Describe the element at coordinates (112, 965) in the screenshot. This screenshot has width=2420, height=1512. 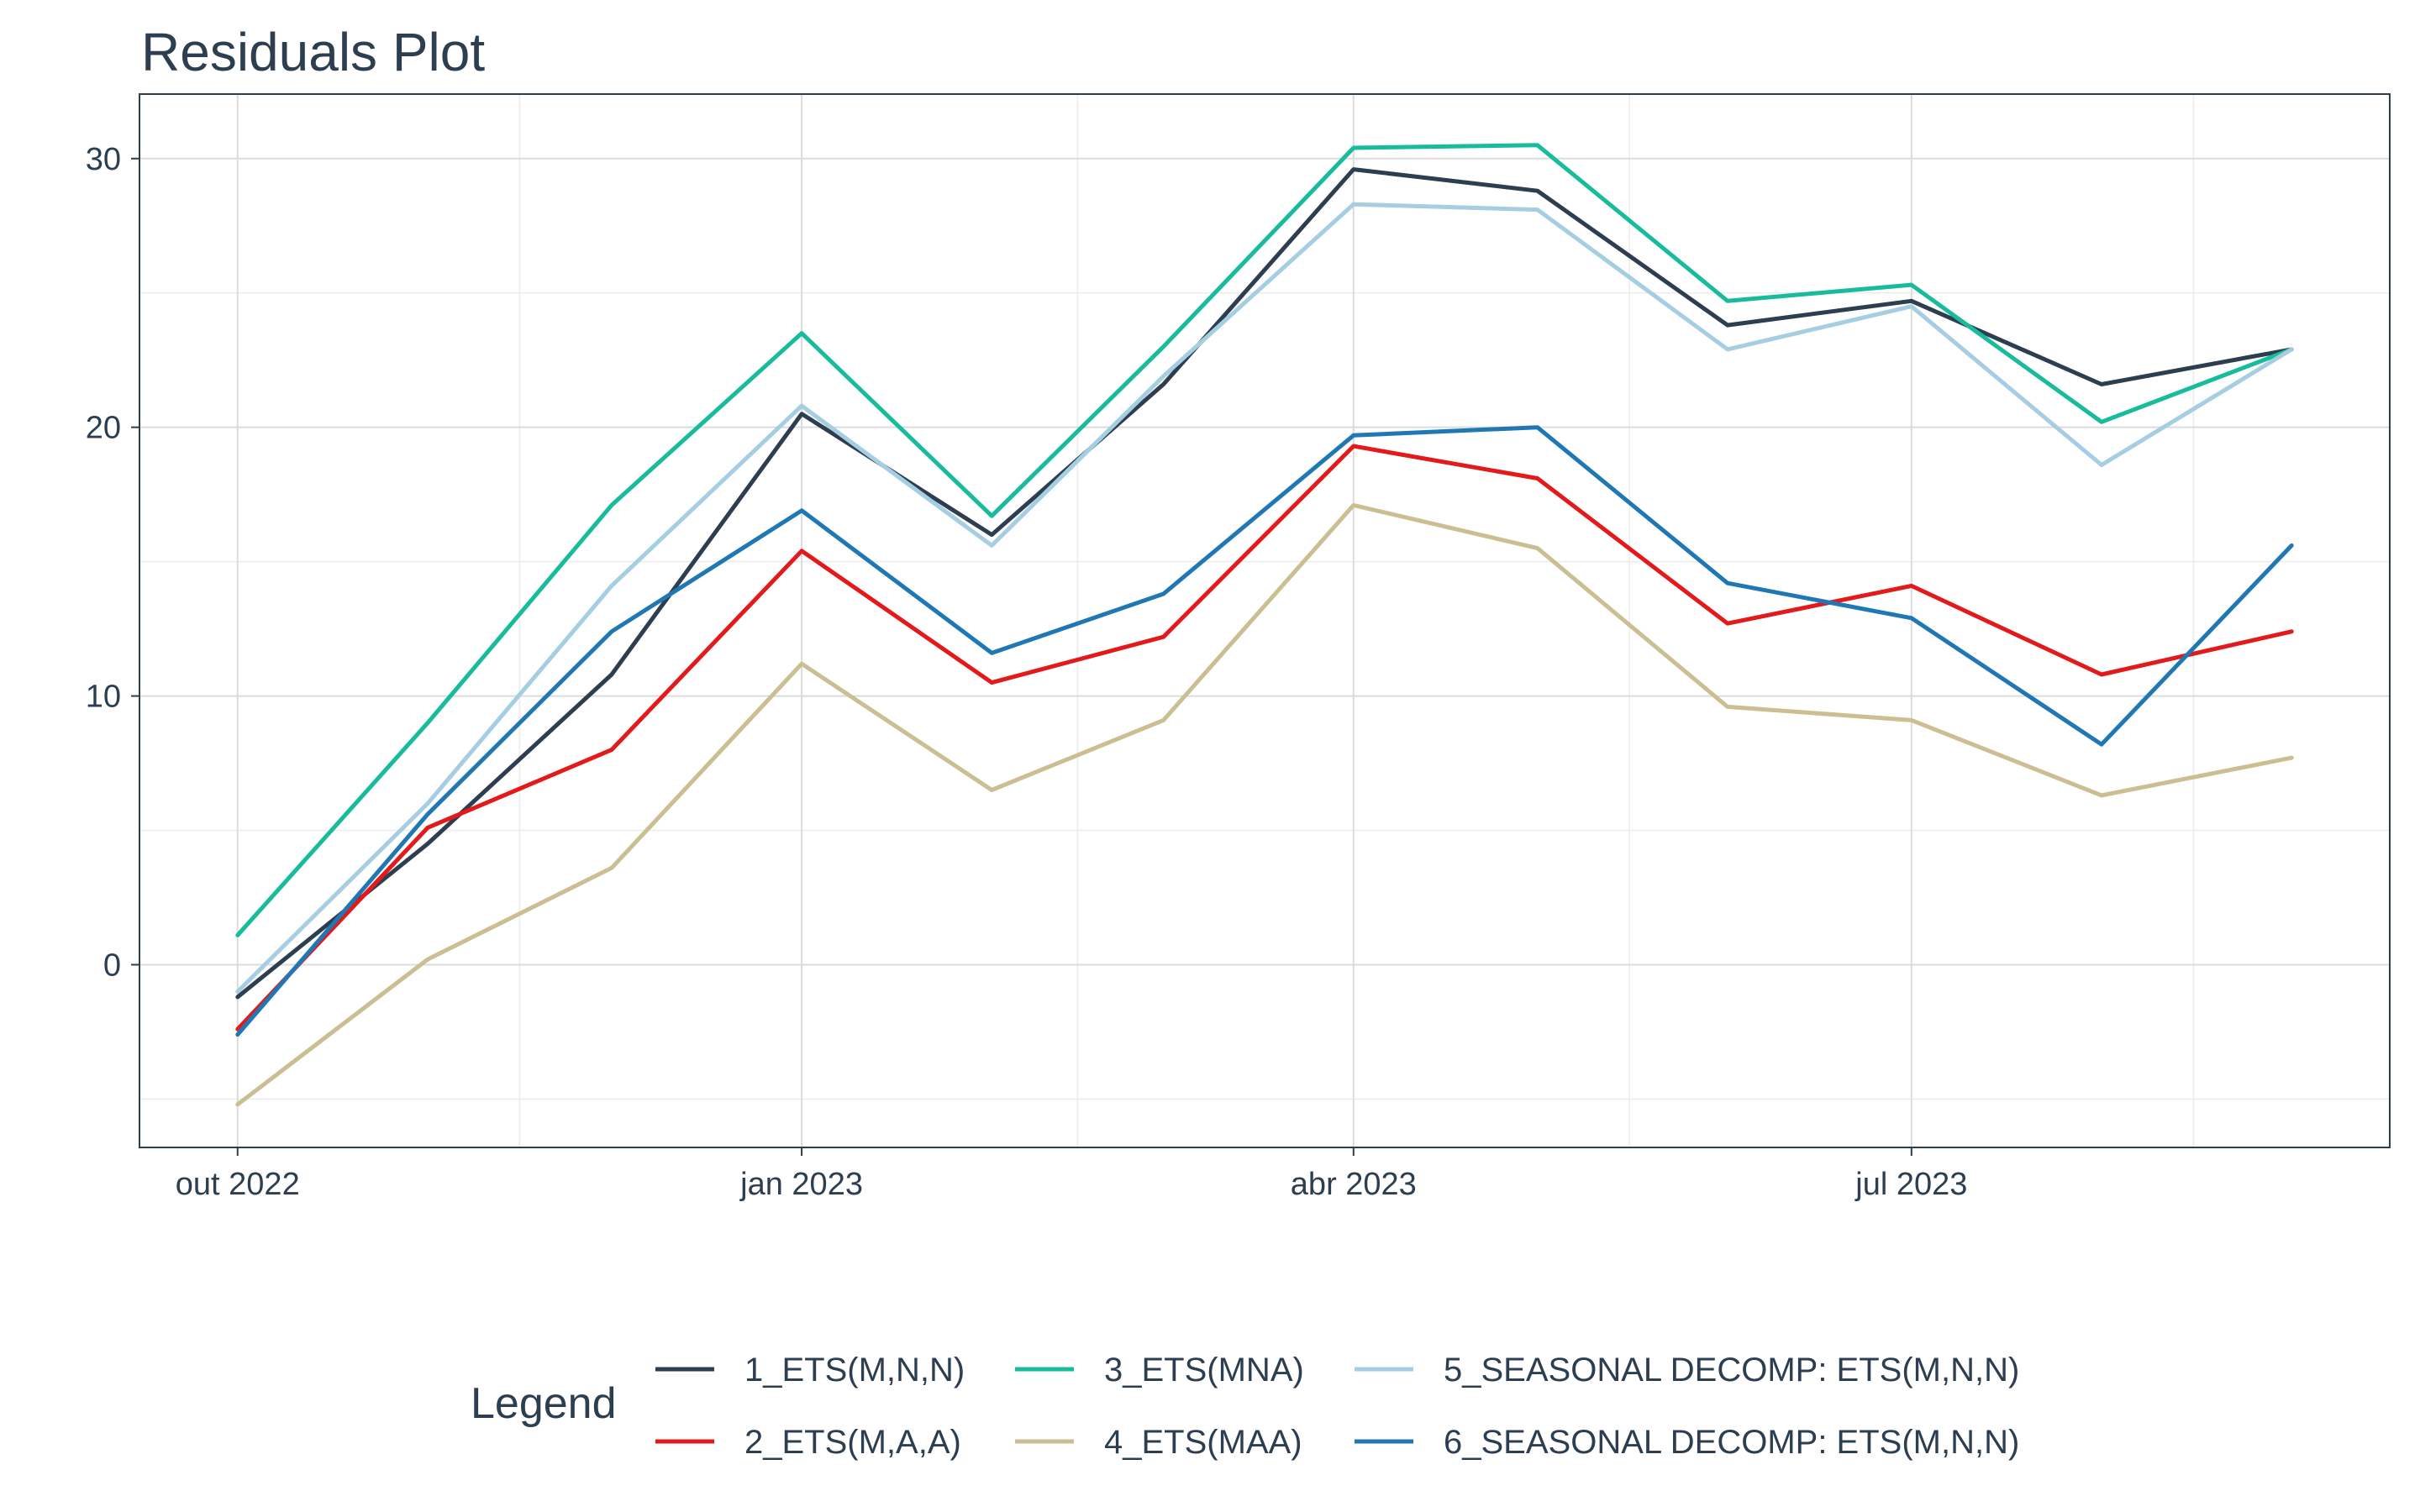
I see `y-tick-label: 0` at that location.